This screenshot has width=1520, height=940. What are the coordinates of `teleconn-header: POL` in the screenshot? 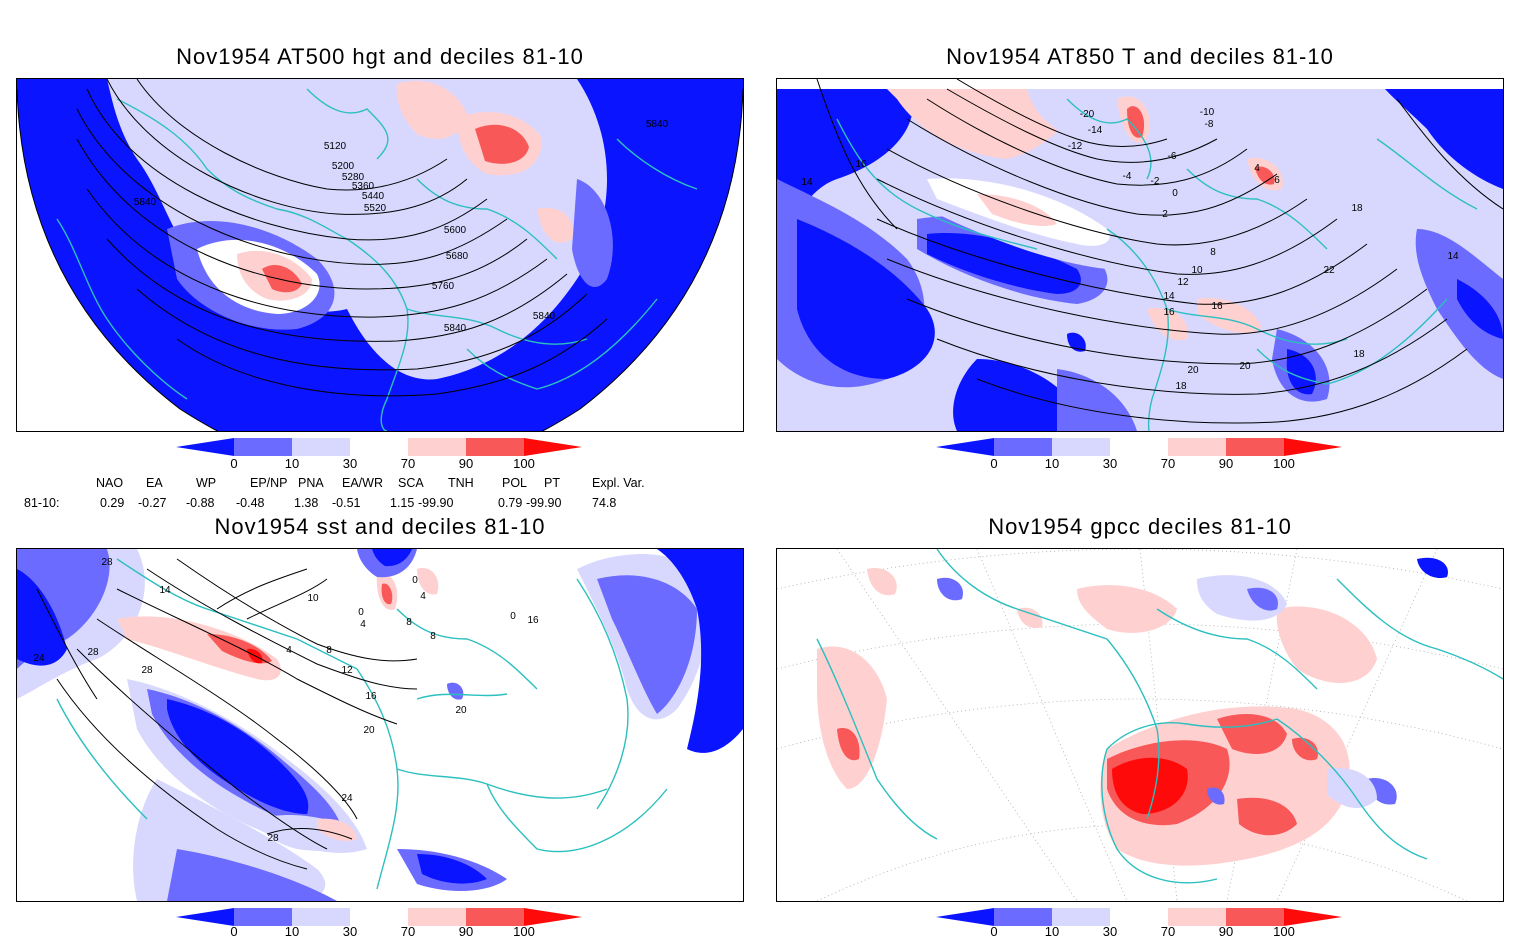 It's located at (515, 483).